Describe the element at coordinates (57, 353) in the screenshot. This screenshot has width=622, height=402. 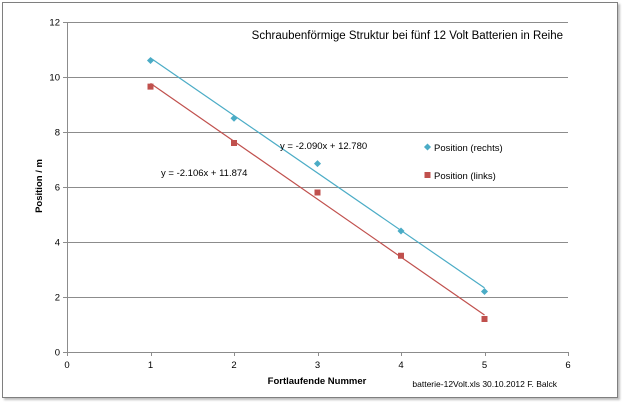
I see `y-tick-label: 0` at that location.